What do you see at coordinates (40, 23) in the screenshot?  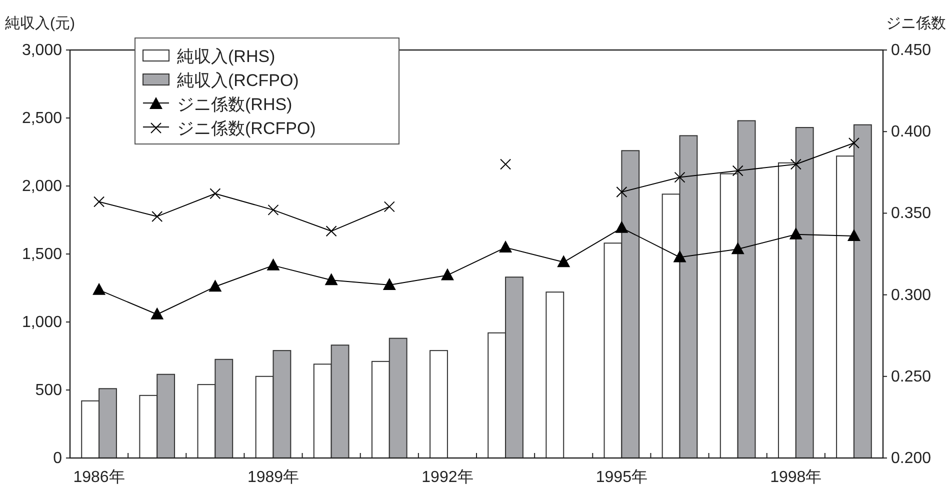 I see `y-axis-title: 純収入(元)` at bounding box center [40, 23].